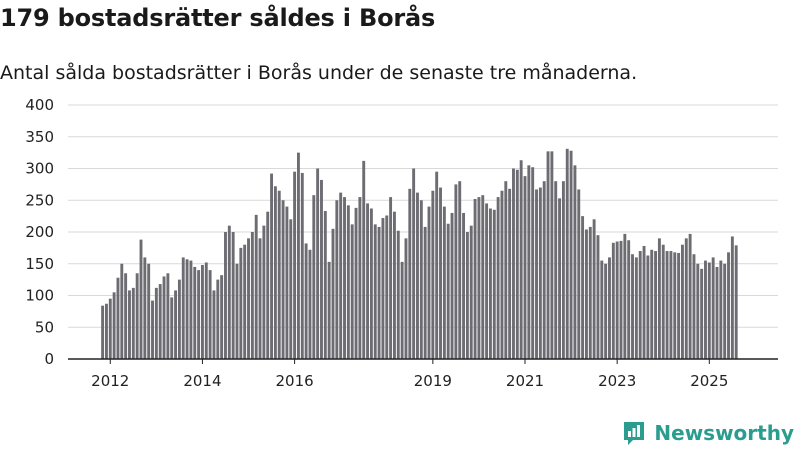  I want to click on y-tick-label: 200, so click(39, 232).